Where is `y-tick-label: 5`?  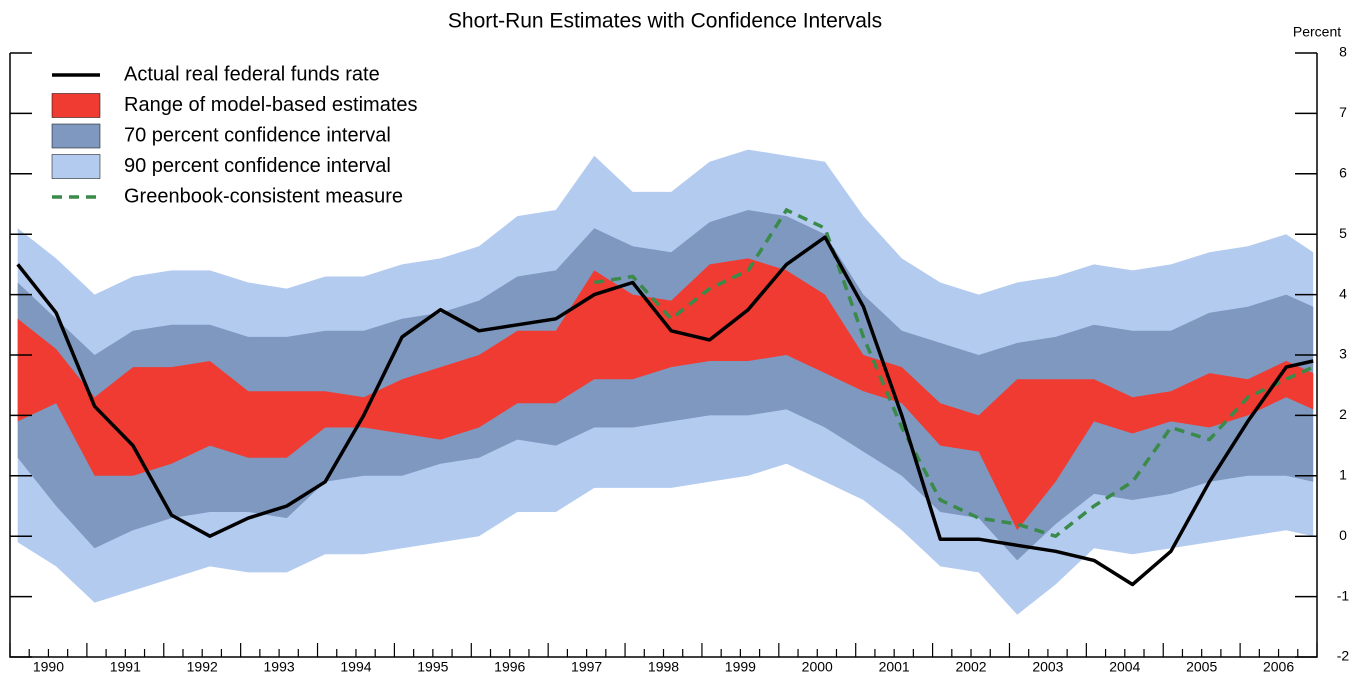
y-tick-label: 5 is located at coordinates (1343, 233).